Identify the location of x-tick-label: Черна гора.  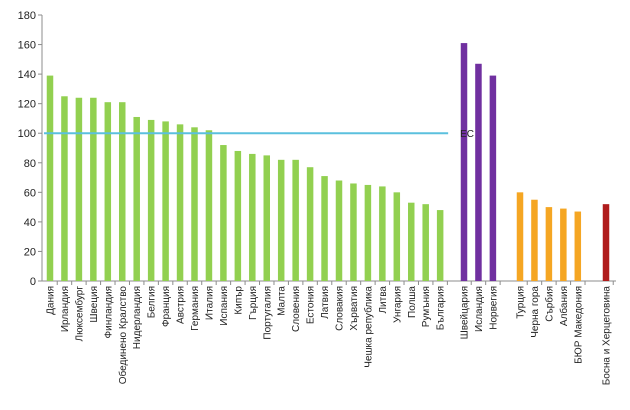
(535, 312).